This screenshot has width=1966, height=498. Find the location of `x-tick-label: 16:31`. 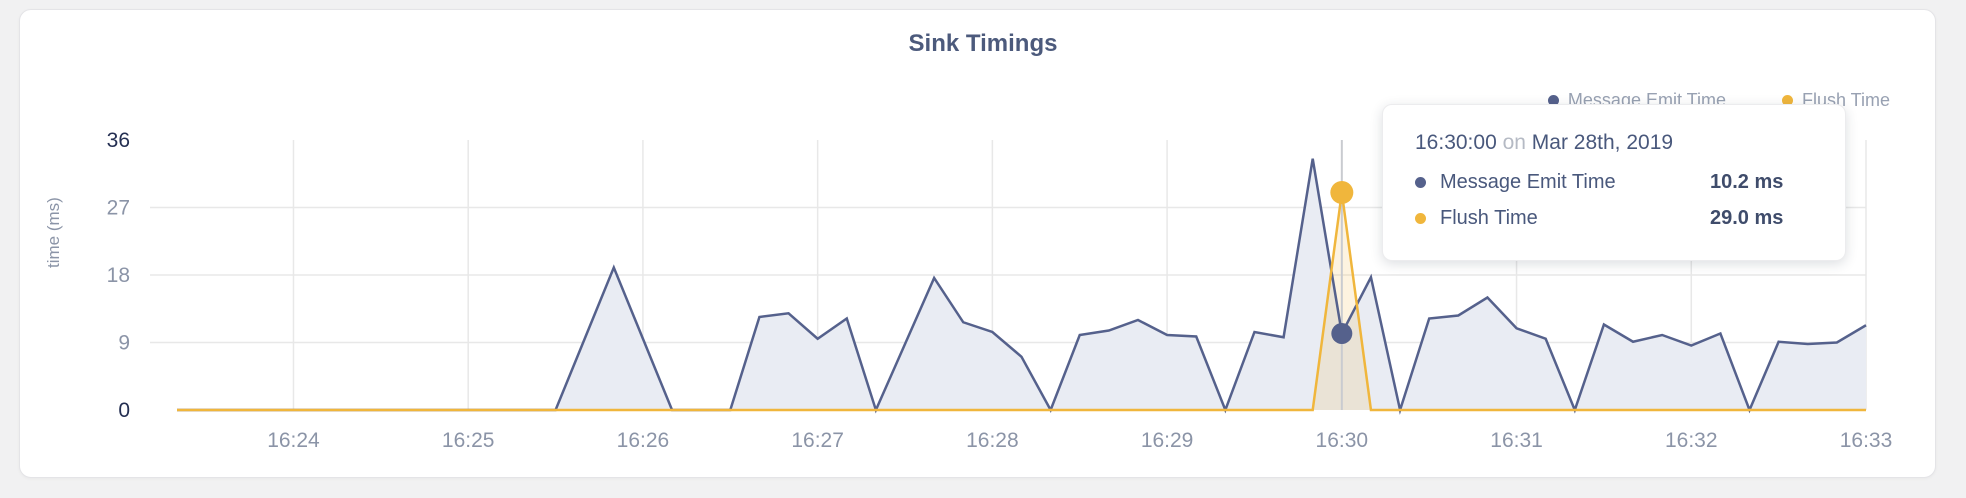

x-tick-label: 16:31 is located at coordinates (1516, 440).